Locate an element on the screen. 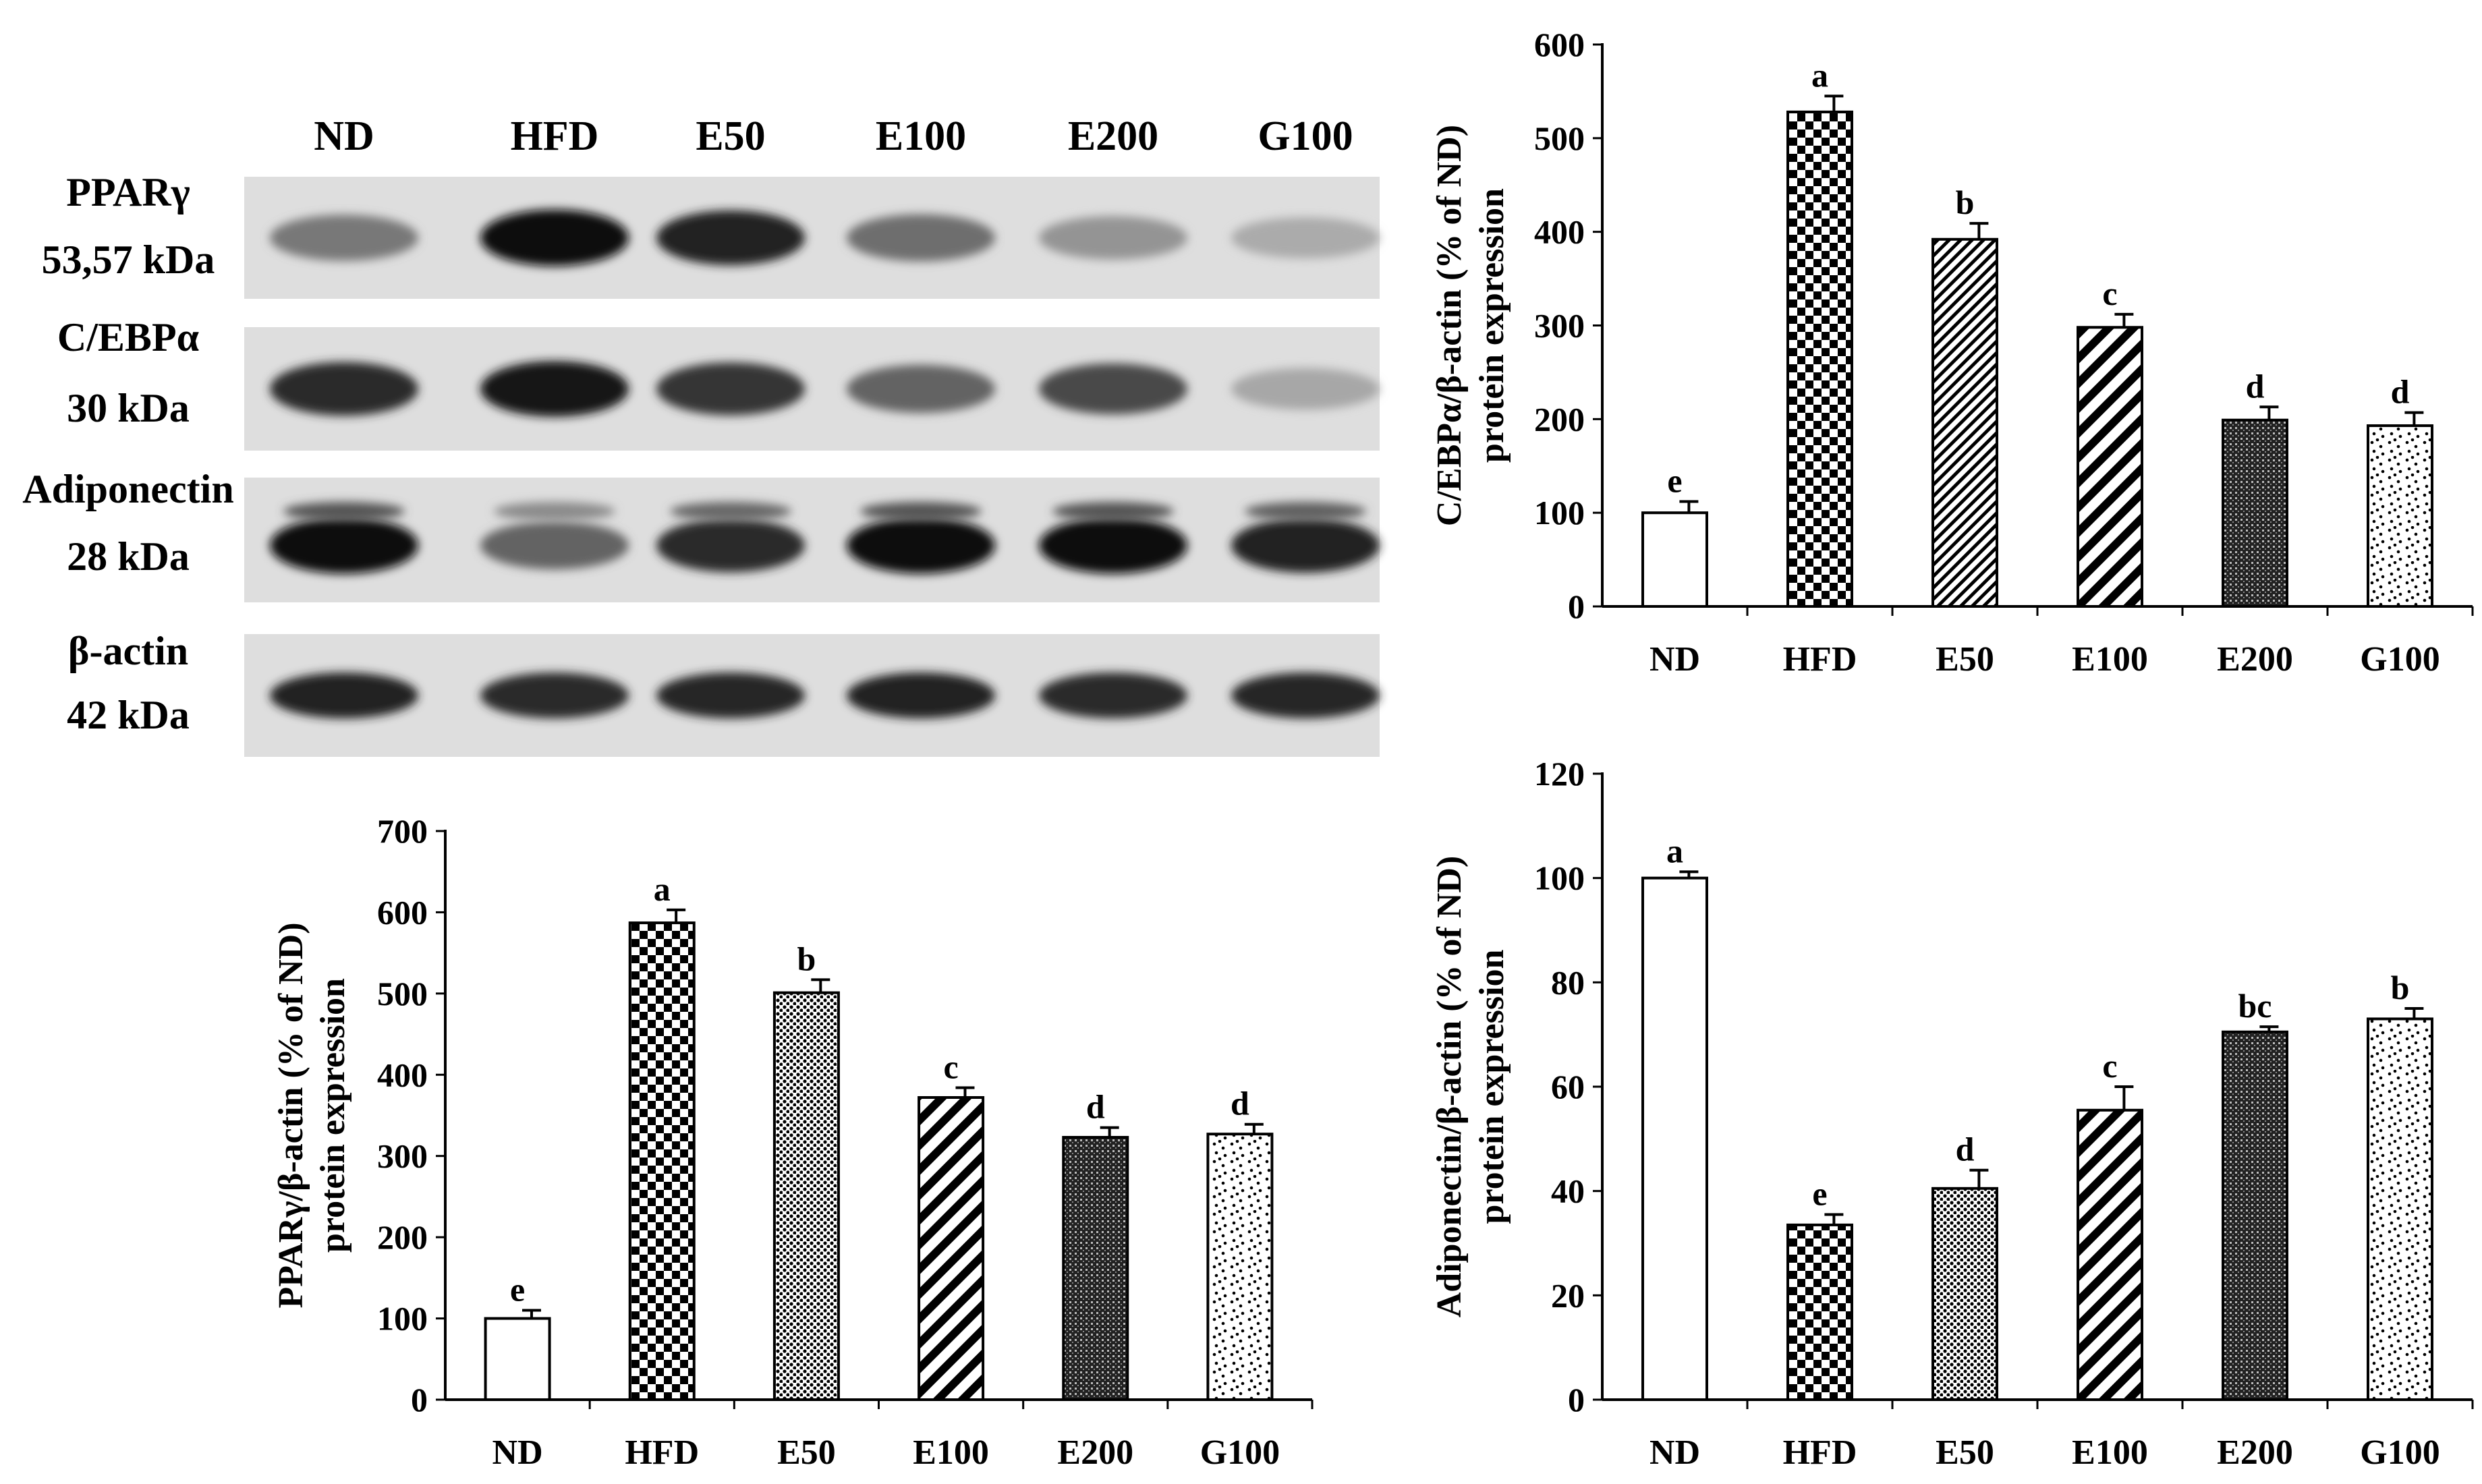 The image size is (2482, 1484). significance-letter: bc is located at coordinates (2255, 1006).